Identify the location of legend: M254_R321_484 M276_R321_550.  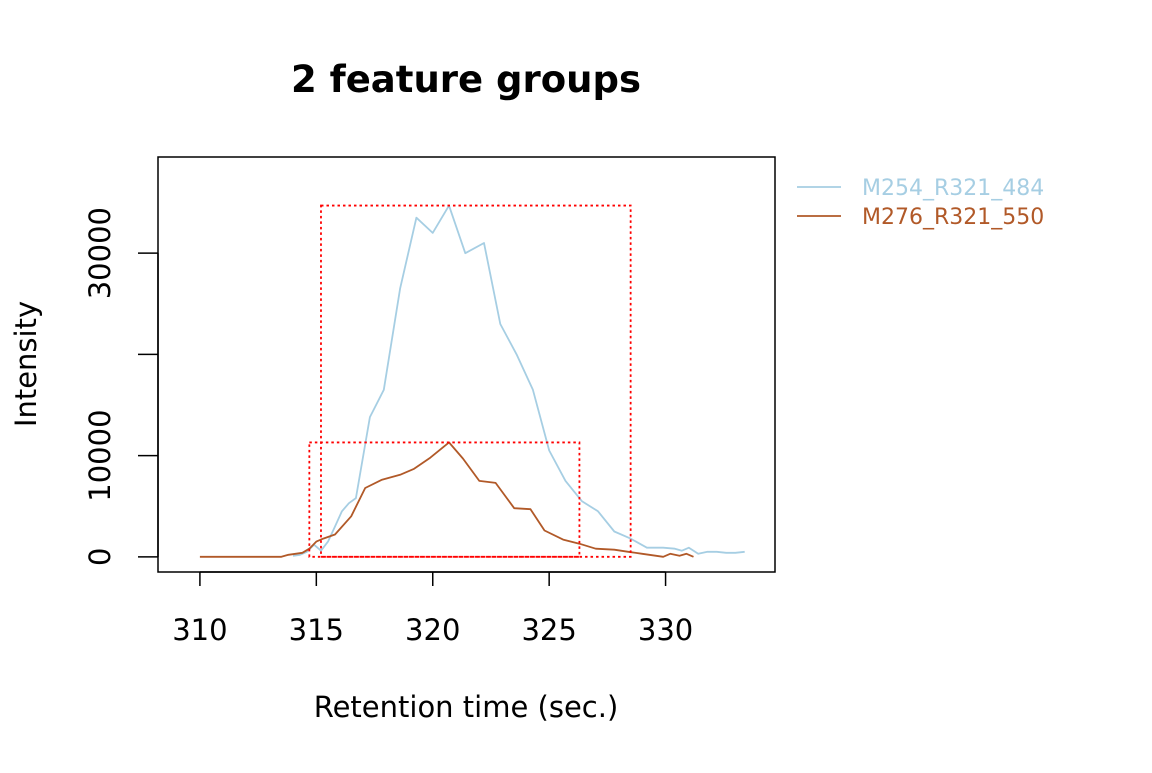
(920, 203).